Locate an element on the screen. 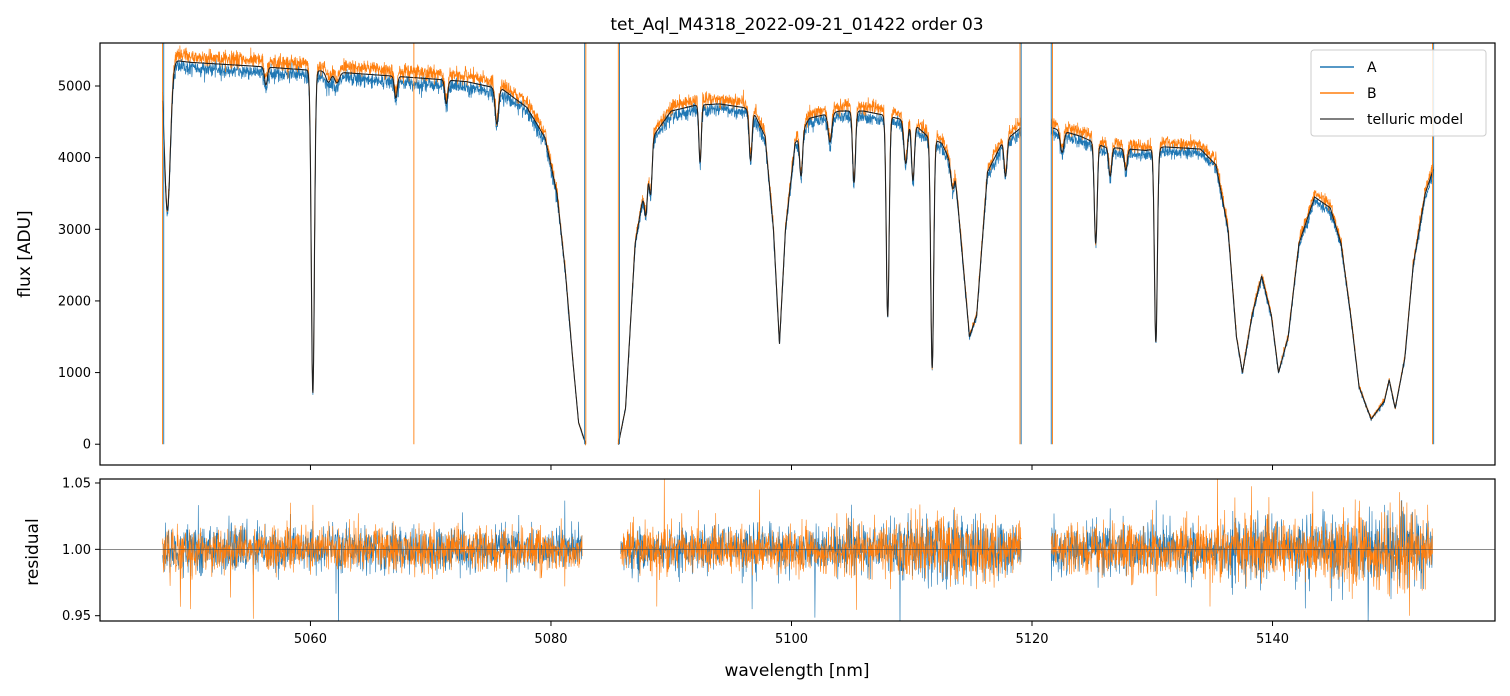  residual-x-ticks: 5060 5080 5100 5120 5140 is located at coordinates (791, 634).